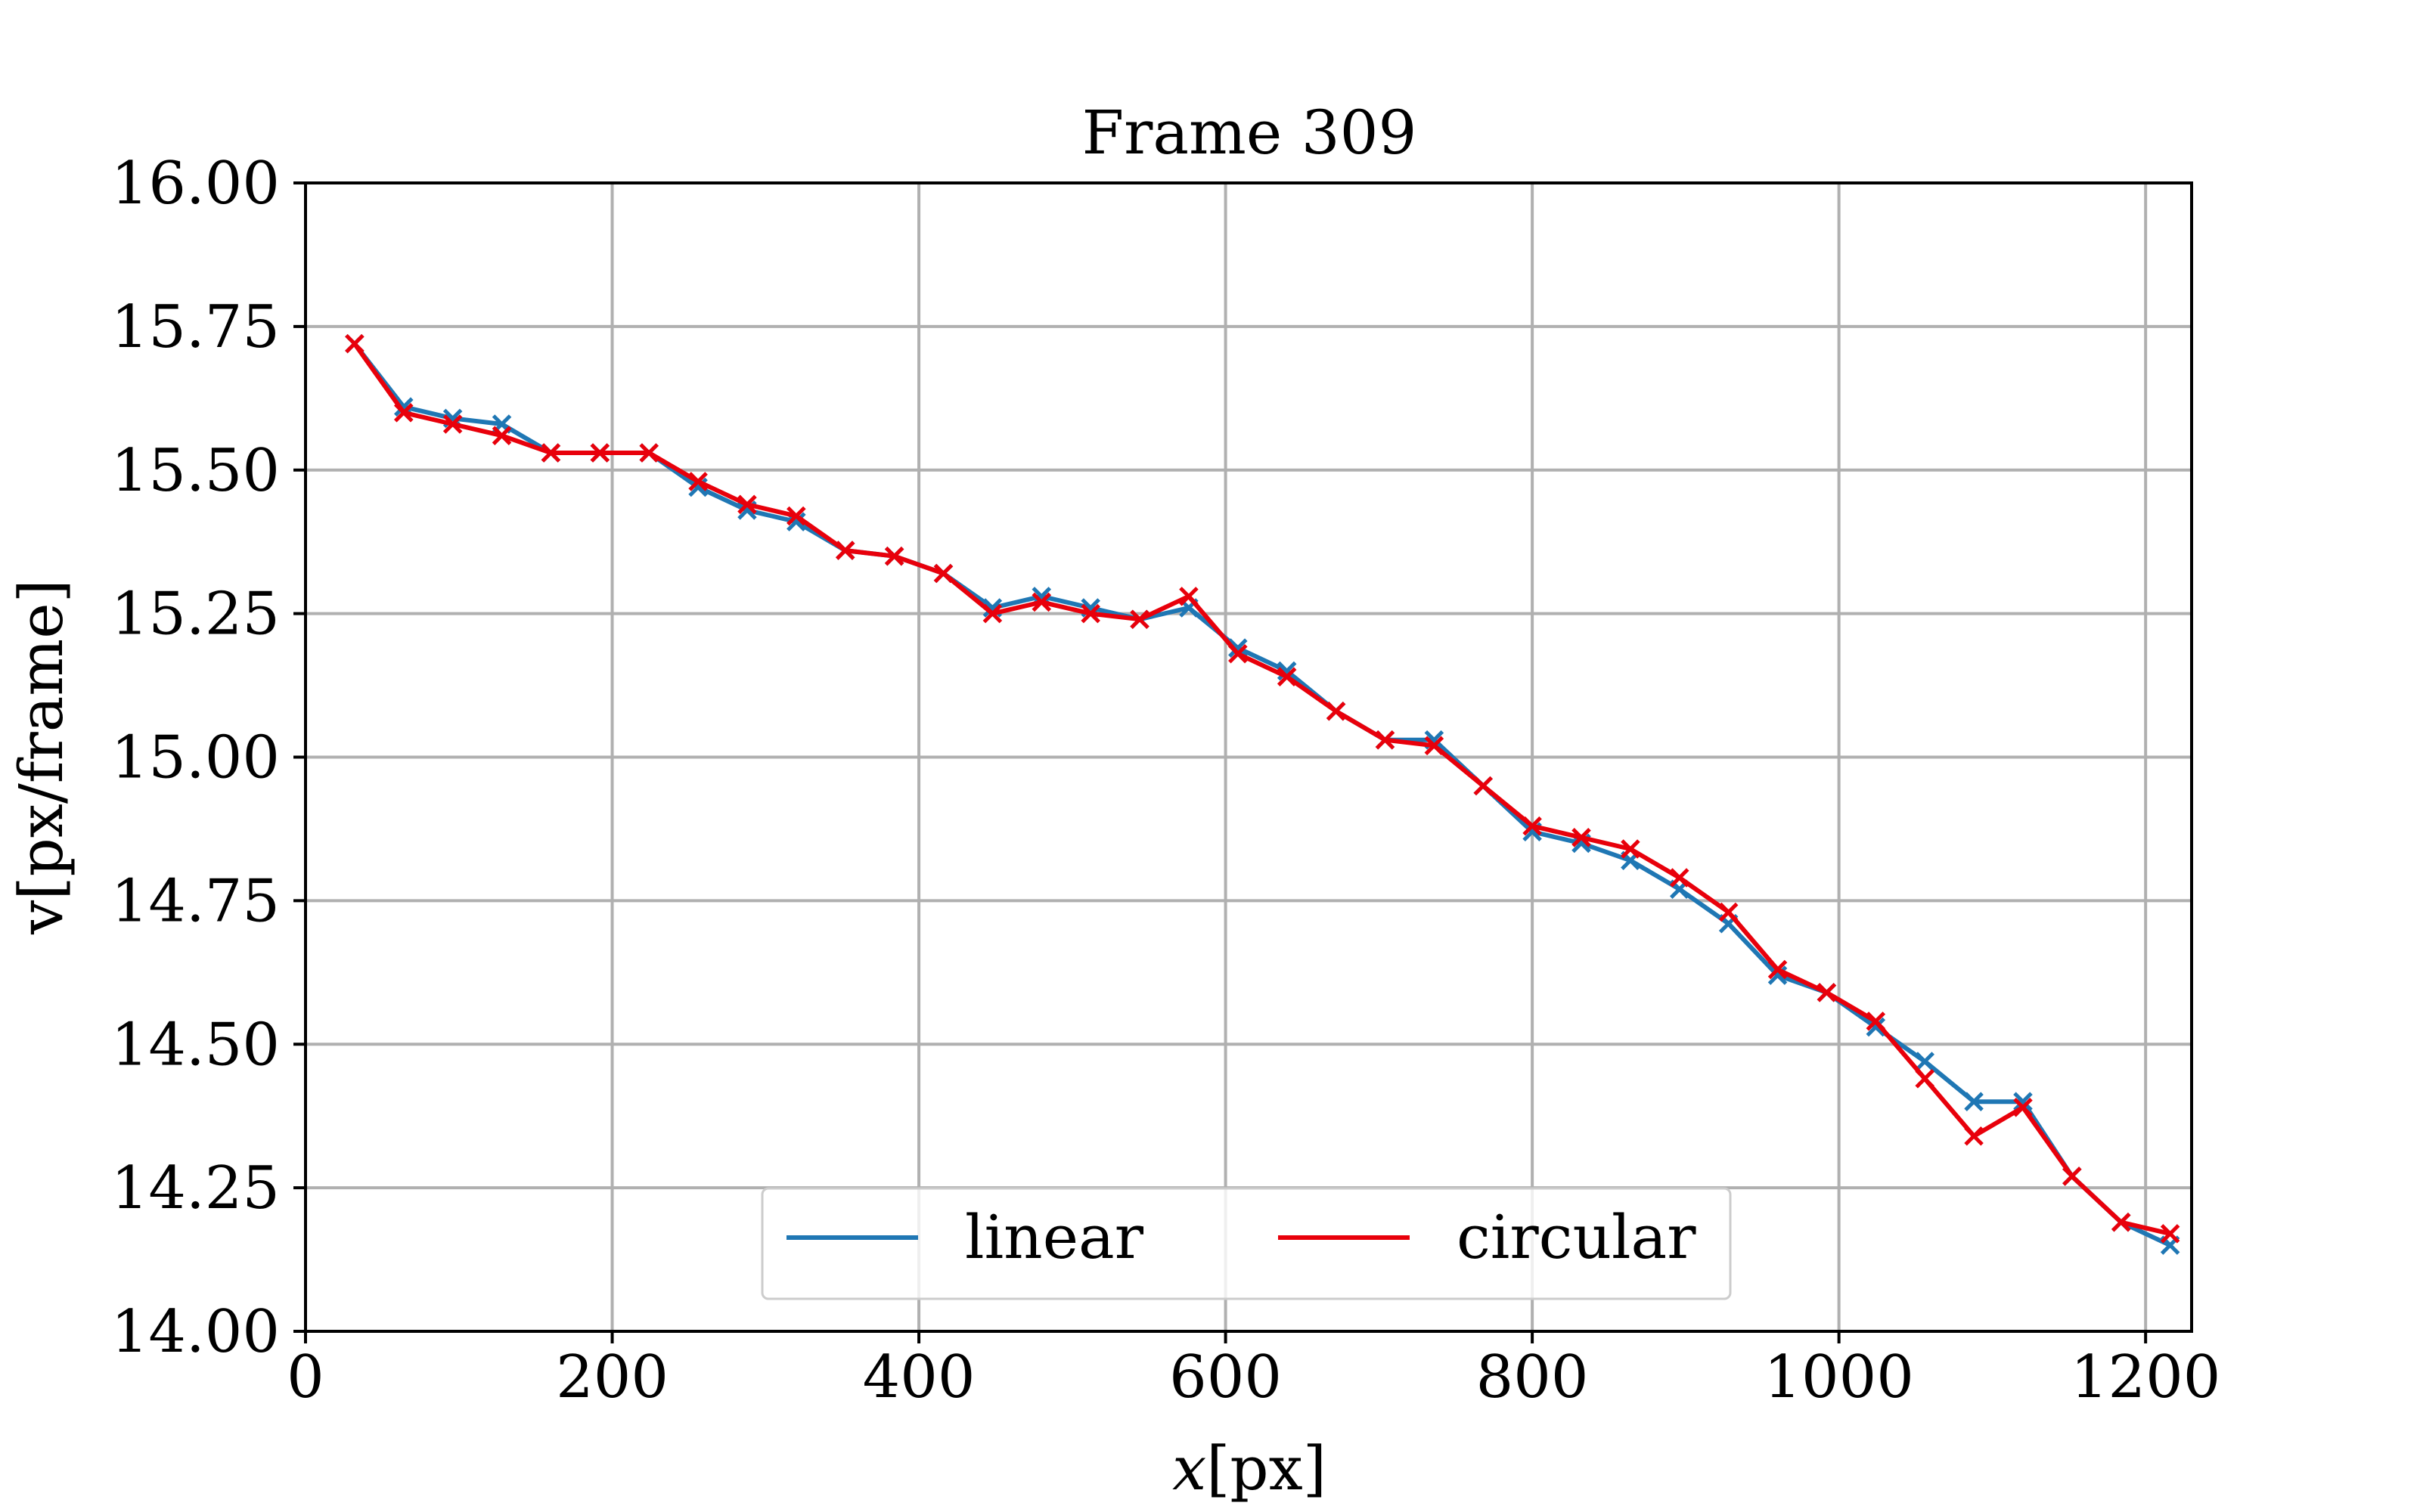  I want to click on x-tick-label: 200, so click(612, 1377).